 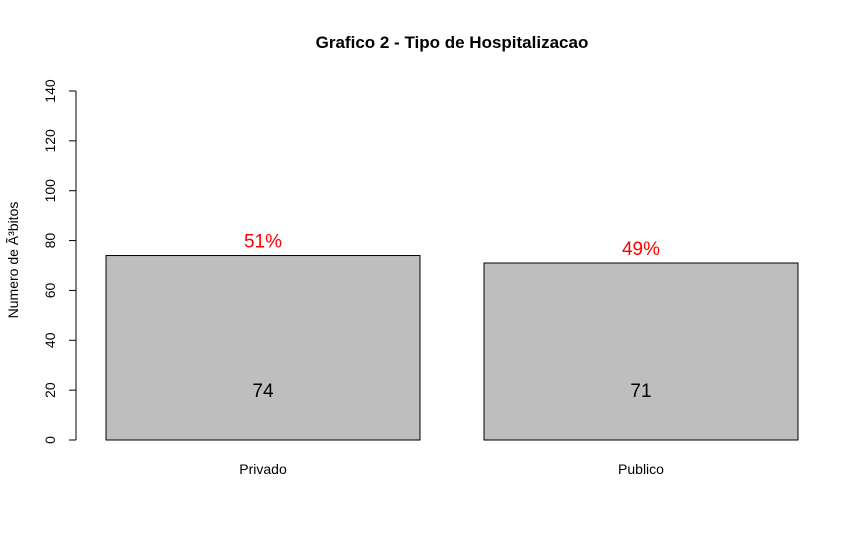 What do you see at coordinates (50, 141) in the screenshot?
I see `y-tick-label: 120` at bounding box center [50, 141].